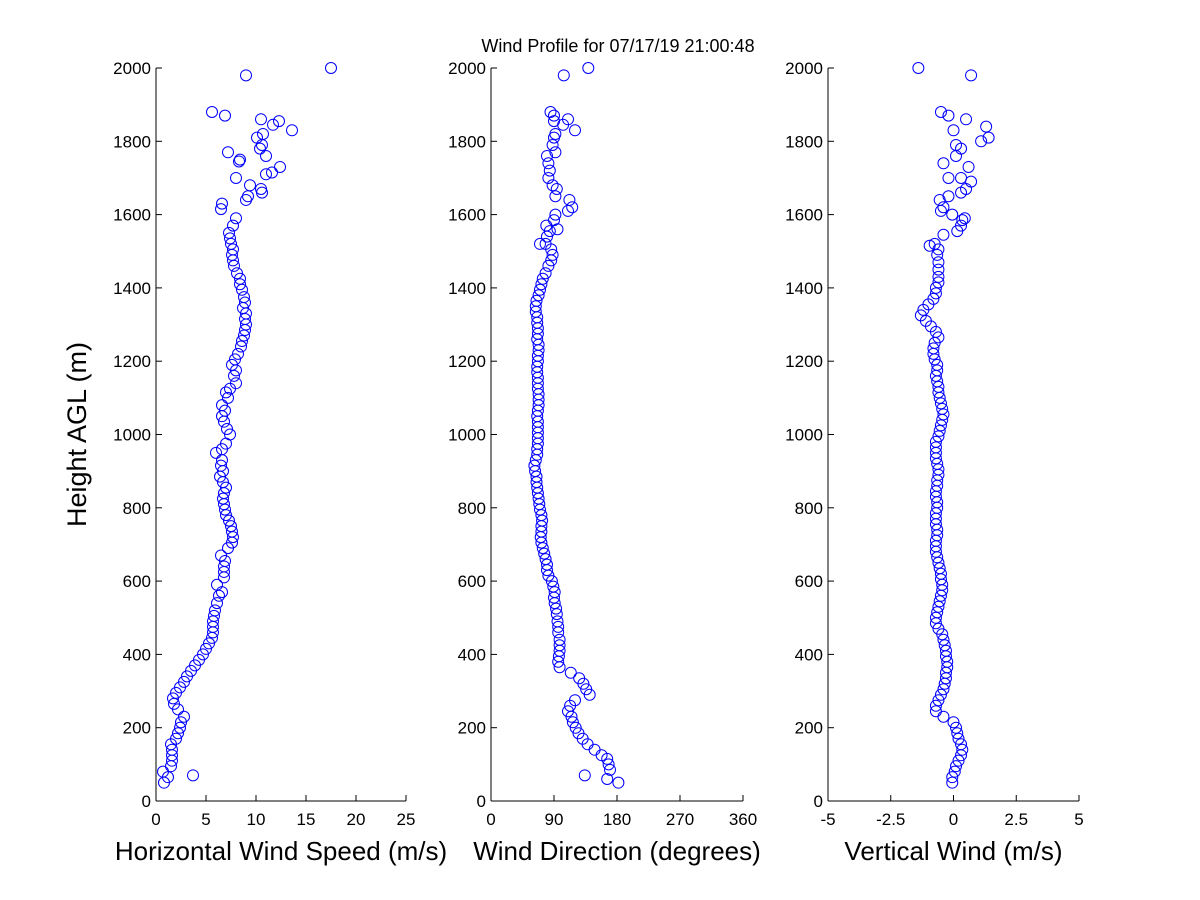 The height and width of the screenshot is (900, 1200). I want to click on x-tick-label: -5, so click(827, 819).